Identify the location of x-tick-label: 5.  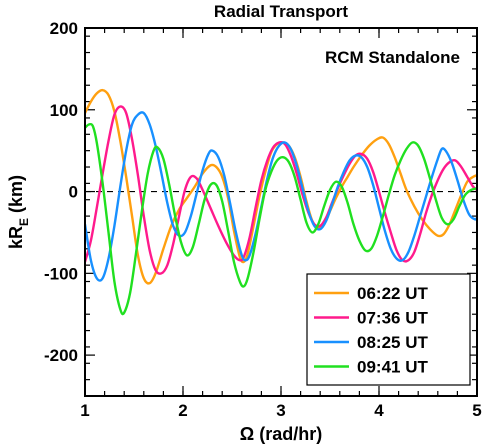
(476, 410).